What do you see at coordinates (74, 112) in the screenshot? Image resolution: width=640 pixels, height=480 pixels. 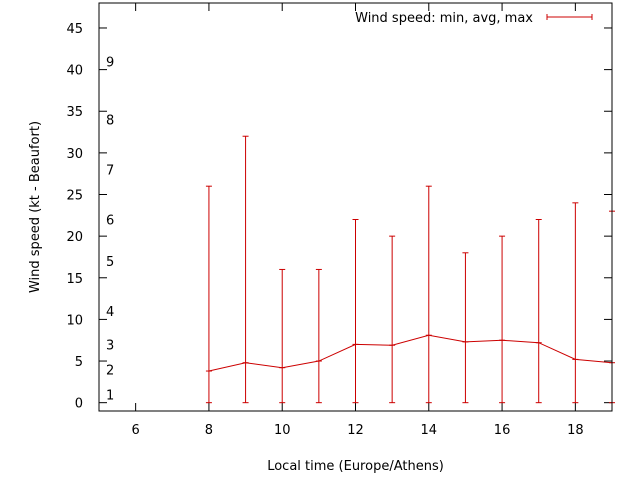 I see `y-tick-label: 35` at bounding box center [74, 112].